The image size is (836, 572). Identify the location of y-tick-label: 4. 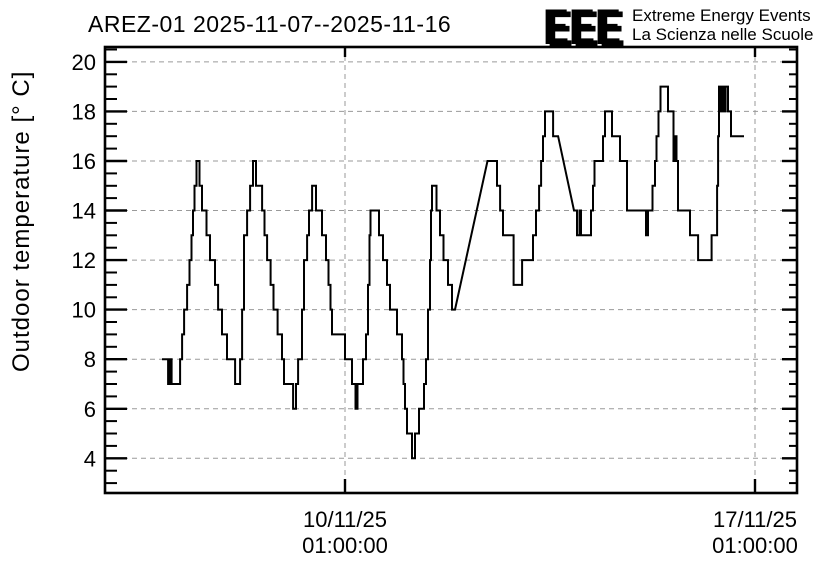
(90, 458).